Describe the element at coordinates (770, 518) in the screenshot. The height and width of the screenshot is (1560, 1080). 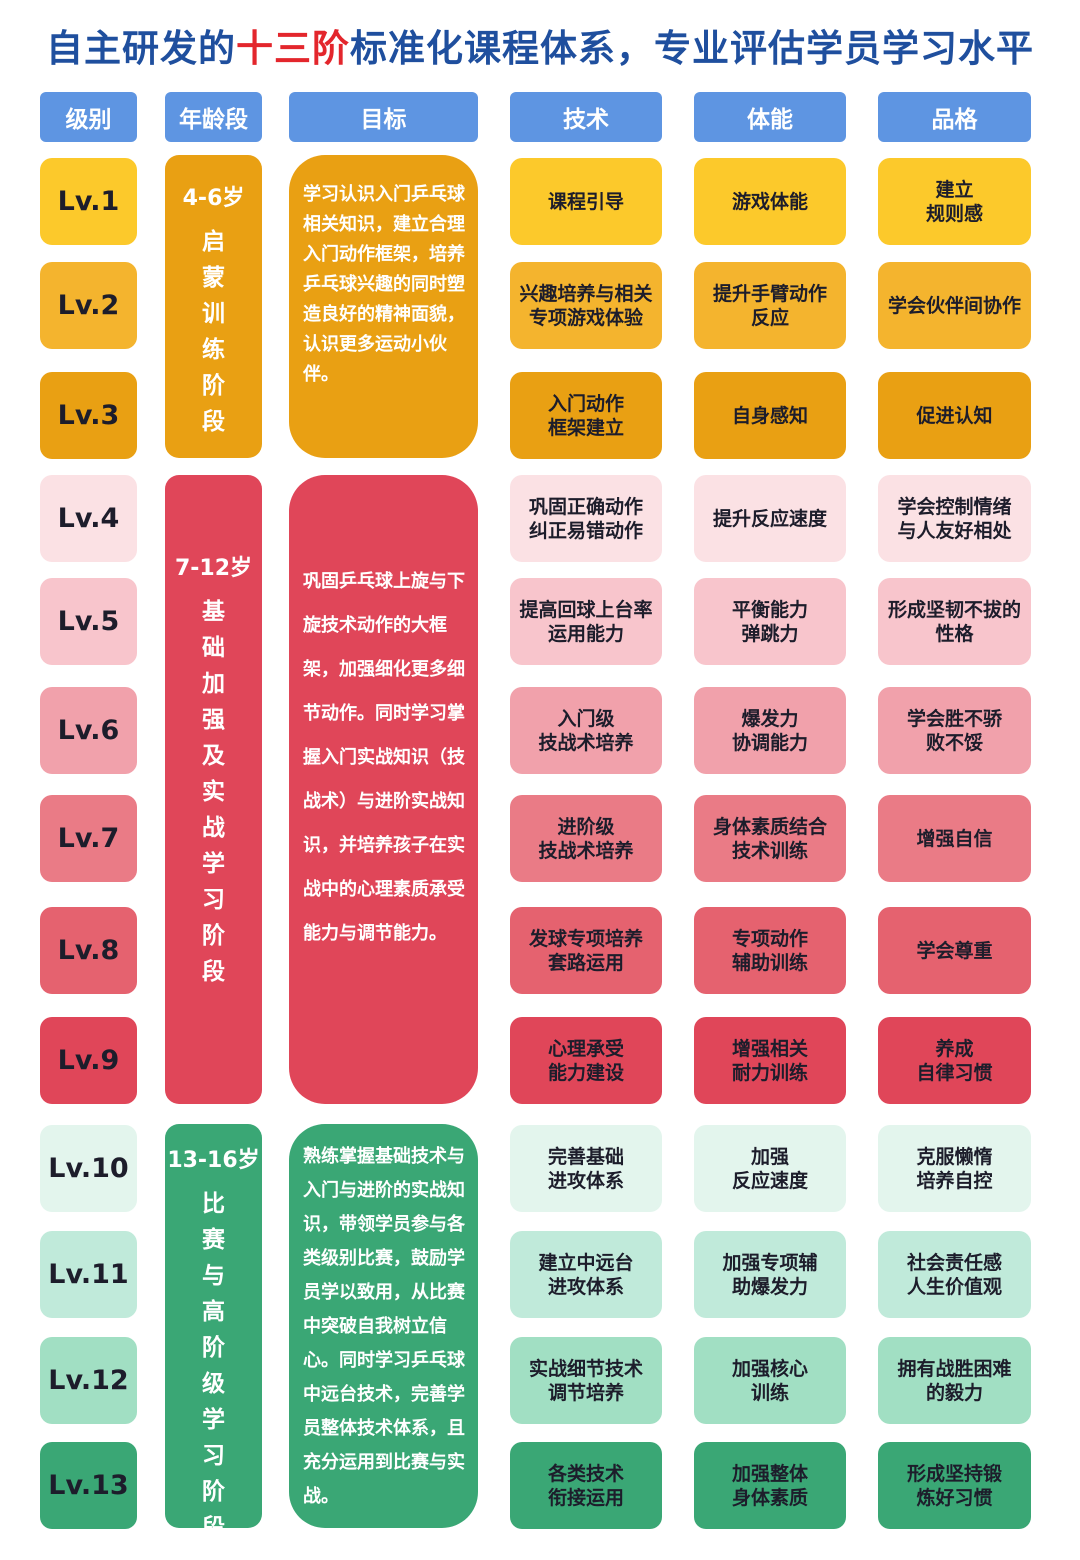
I see `course-cell: 提升反应速度` at that location.